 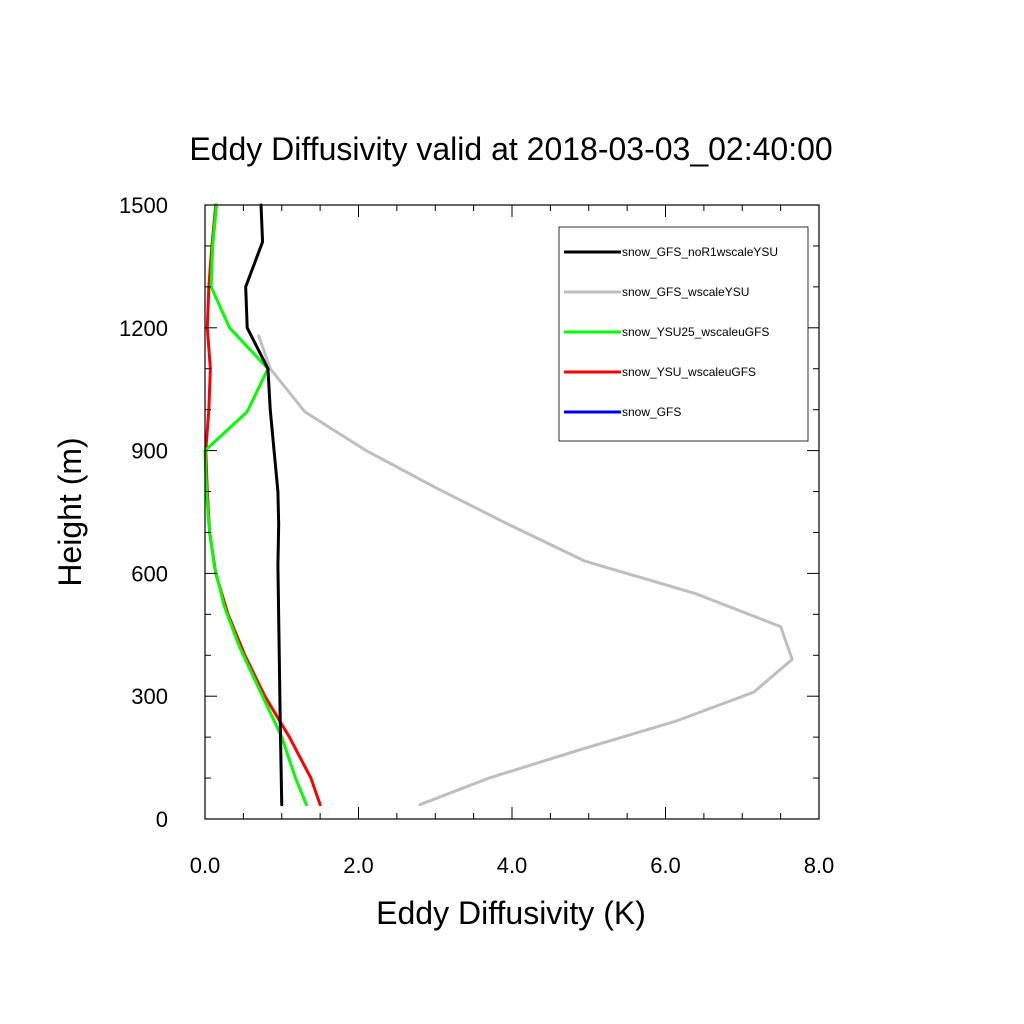 I want to click on x-tick-label: 4.0, so click(x=512, y=865).